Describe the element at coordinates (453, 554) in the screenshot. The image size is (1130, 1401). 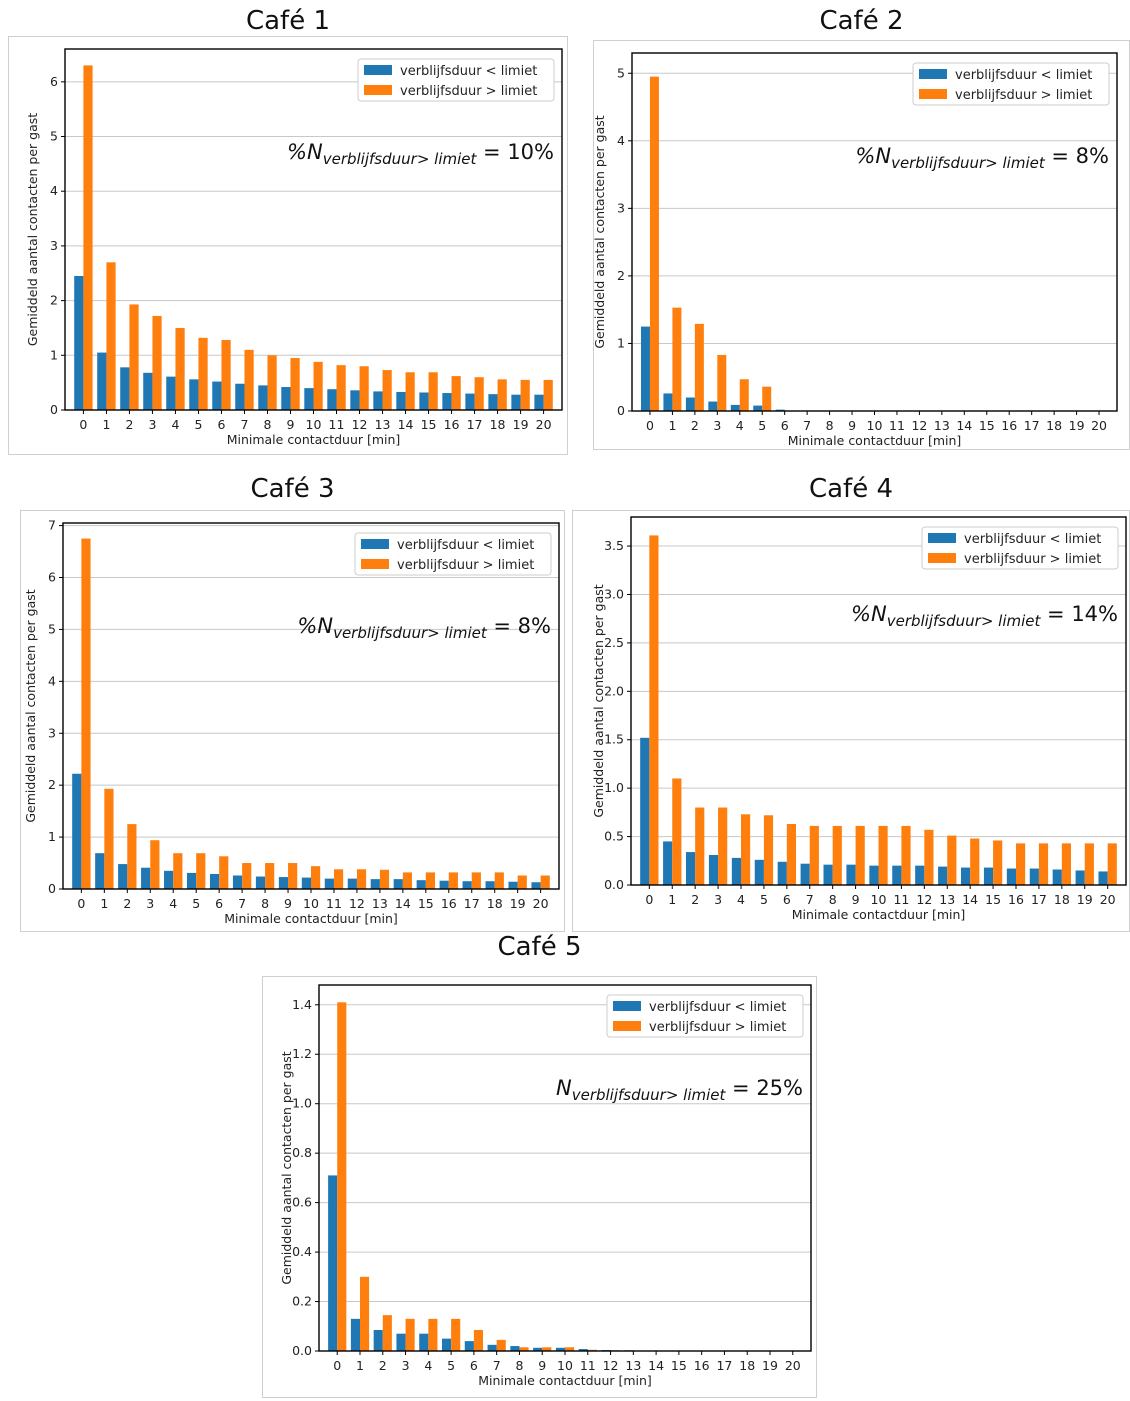
I see `legend-box` at that location.